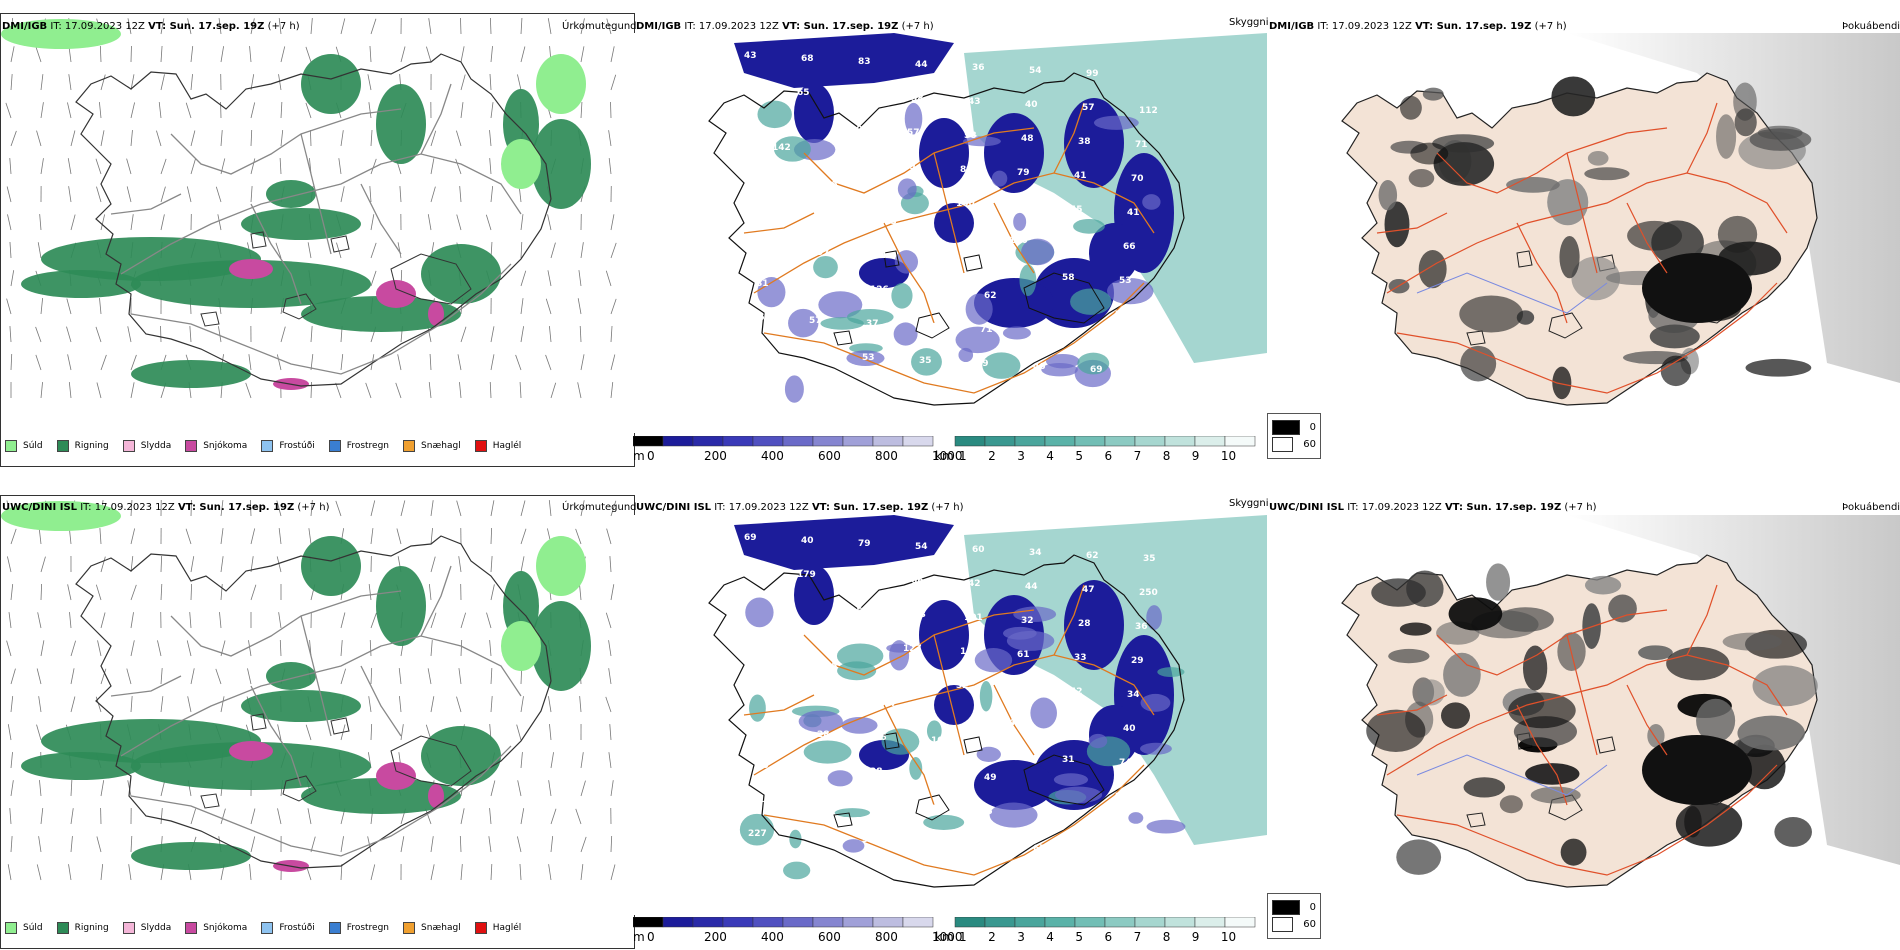  I want to click on snow-area, so click(396, 776).